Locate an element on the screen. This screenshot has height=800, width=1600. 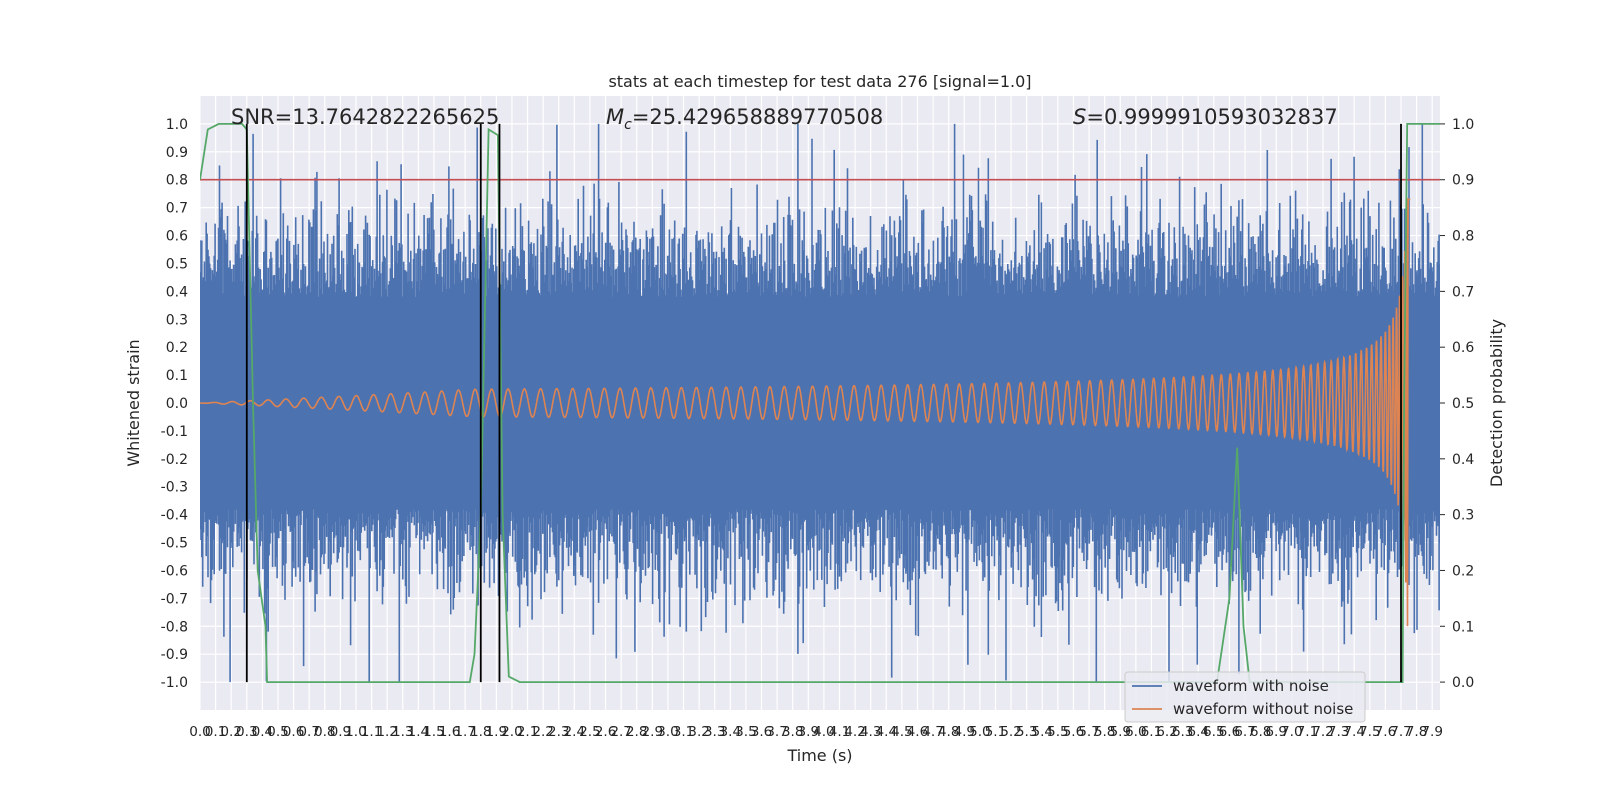
x-tick-label: 5.6 is located at coordinates (1074, 732).